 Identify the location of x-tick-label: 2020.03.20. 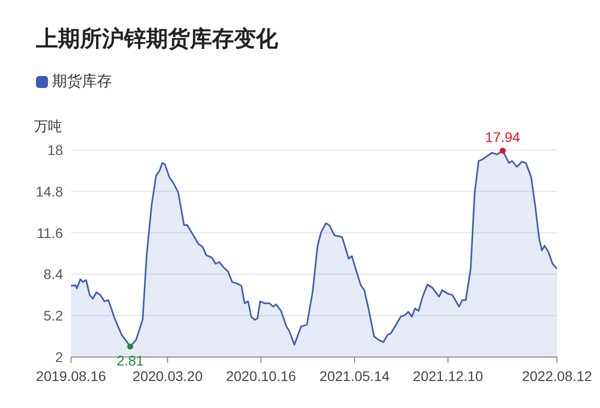
(167, 376).